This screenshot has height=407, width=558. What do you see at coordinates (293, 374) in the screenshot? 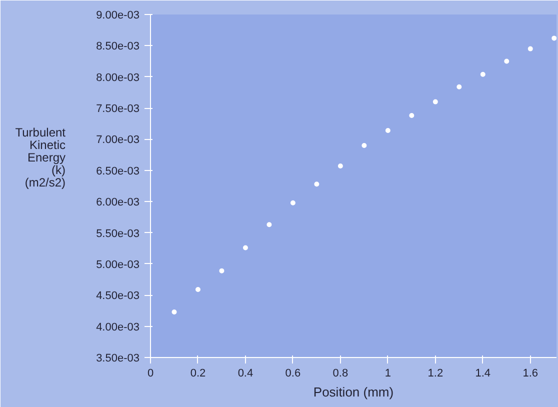
I see `x-tick-label: 0.6` at bounding box center [293, 374].